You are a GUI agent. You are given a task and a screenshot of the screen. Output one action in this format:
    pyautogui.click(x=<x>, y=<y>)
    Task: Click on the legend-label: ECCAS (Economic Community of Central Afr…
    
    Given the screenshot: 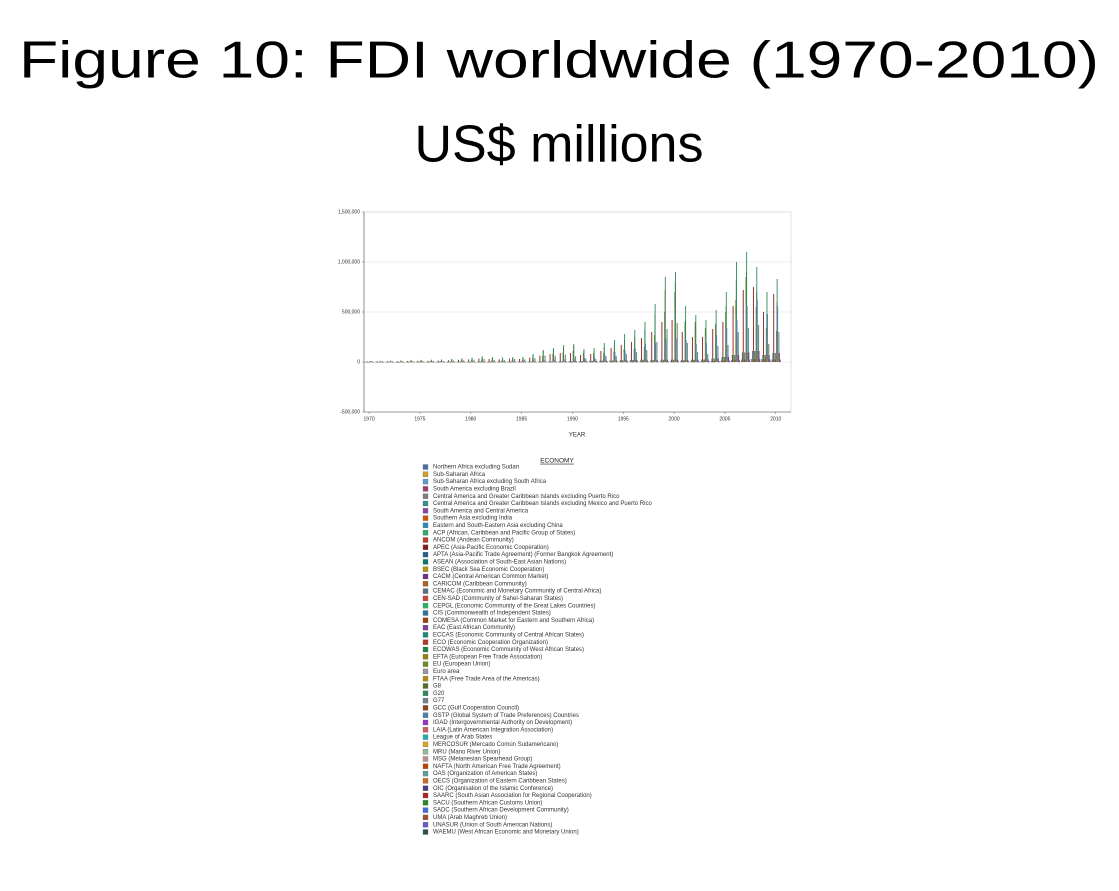 What is the action you would take?
    pyautogui.click(x=508, y=635)
    